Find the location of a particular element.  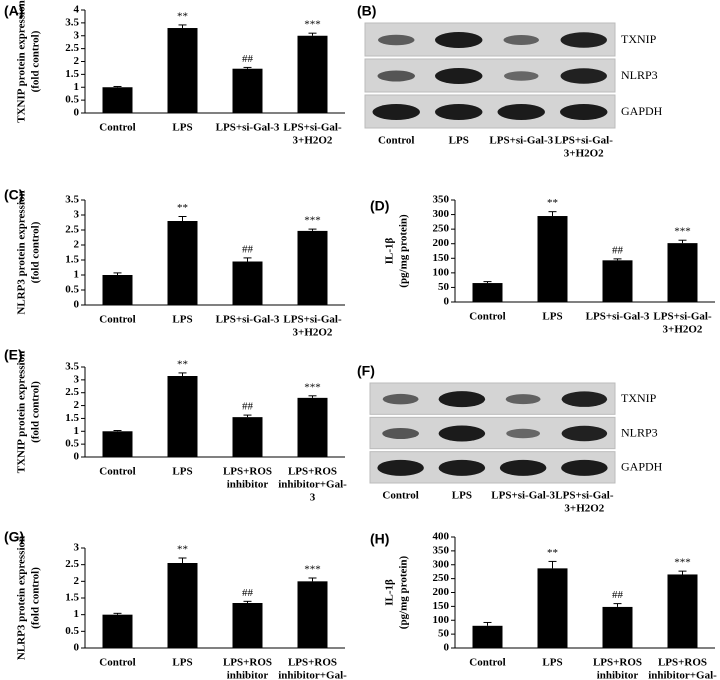

y-axis-label: NLRP3 protein expression is located at coordinates (22, 598).